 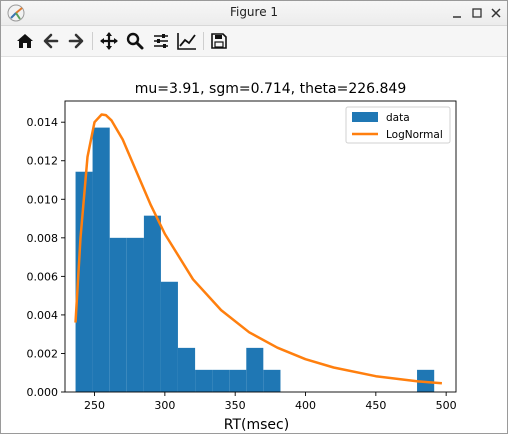 I want to click on y-tick-label: 0.002, so click(x=43, y=353).